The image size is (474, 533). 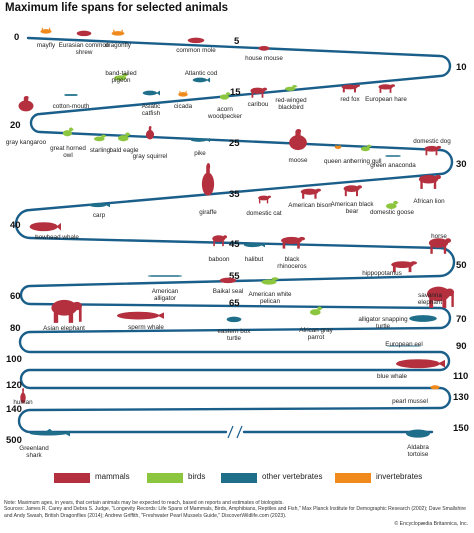 What do you see at coordinates (352, 208) in the screenshot?
I see `animal-label: American black bear` at bounding box center [352, 208].